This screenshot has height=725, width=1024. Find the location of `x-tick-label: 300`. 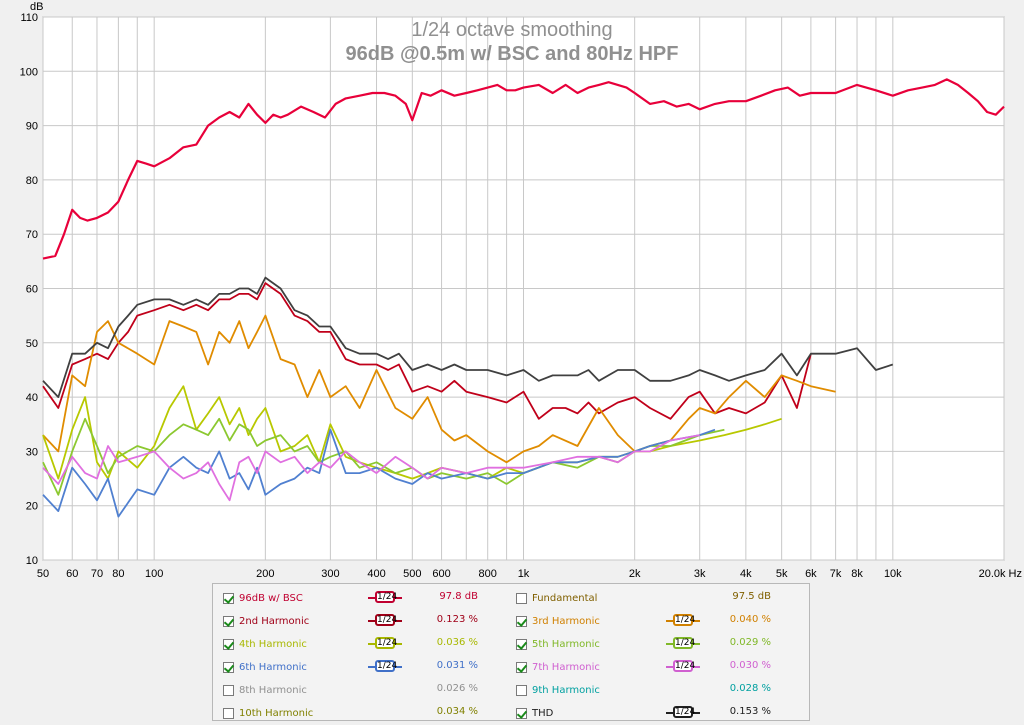

x-tick-label: 300 is located at coordinates (330, 574).